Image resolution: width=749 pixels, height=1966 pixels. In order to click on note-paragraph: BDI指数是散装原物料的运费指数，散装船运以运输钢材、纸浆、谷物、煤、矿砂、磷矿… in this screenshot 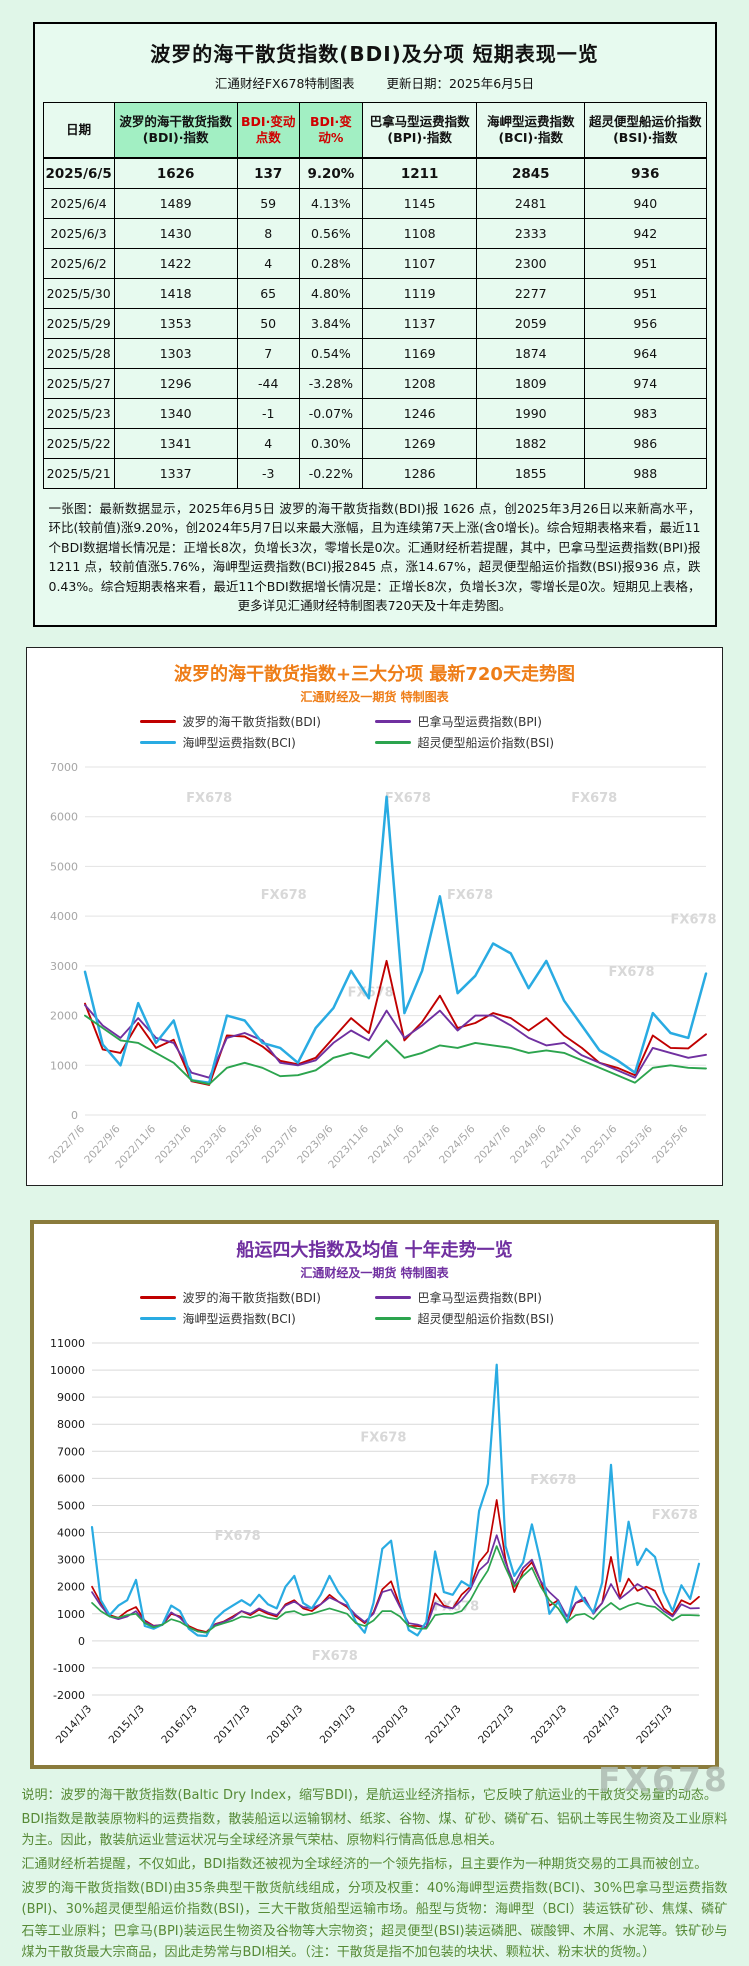, I will do `click(374, 1830)`.